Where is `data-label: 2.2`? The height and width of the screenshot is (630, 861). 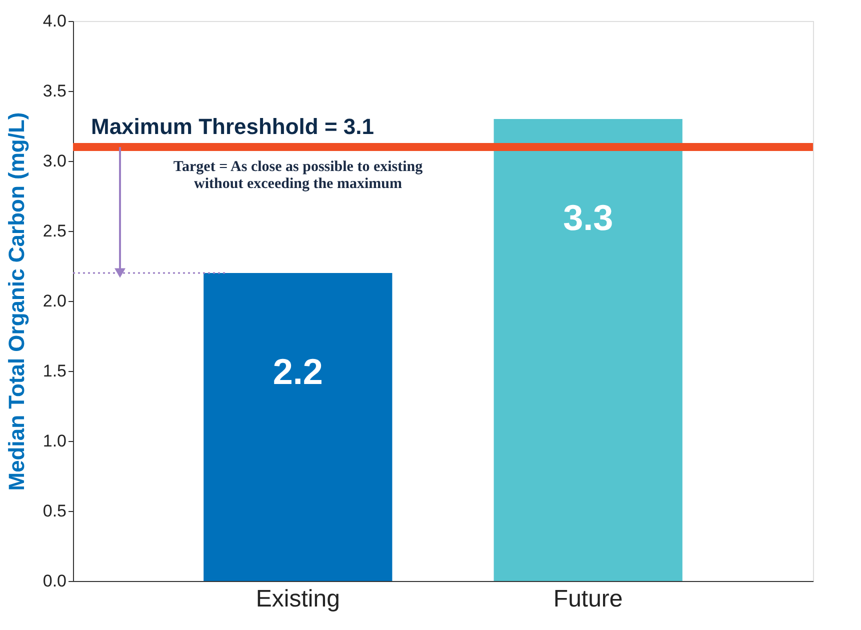
data-label: 2.2 is located at coordinates (297, 371).